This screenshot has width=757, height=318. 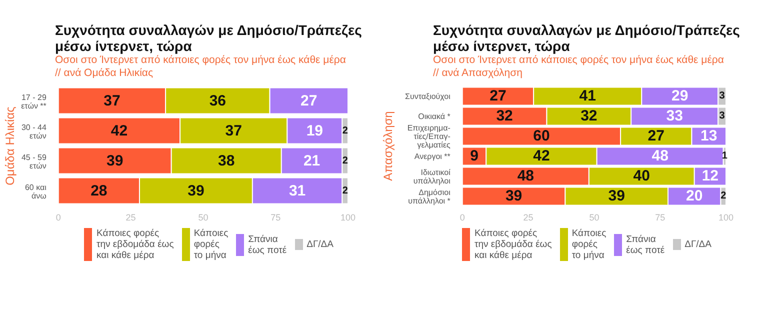 I want to click on y-tick-label: Δημόσιοι υπάλληλοι *, so click(x=429, y=197).